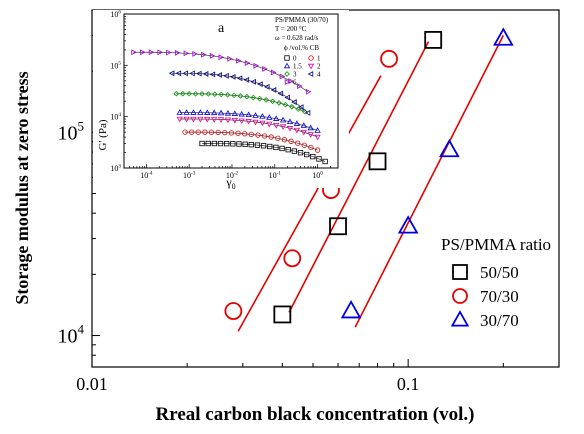 The width and height of the screenshot is (584, 434). I want to click on inset-x-tick-label-base: 10, so click(187, 175).